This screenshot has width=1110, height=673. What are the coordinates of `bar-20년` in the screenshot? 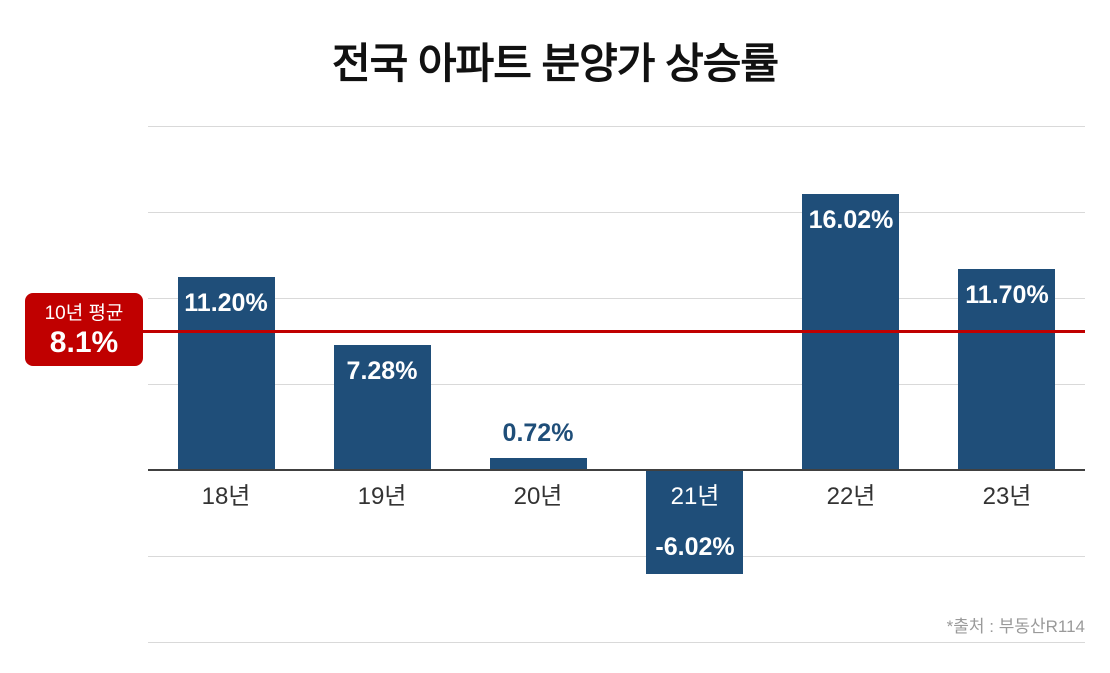 It's located at (538, 464).